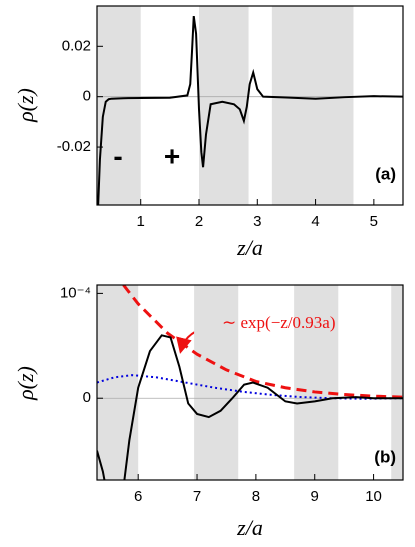 The height and width of the screenshot is (547, 415). What do you see at coordinates (256, 496) in the screenshot?
I see `x-tick-label: 8` at bounding box center [256, 496].